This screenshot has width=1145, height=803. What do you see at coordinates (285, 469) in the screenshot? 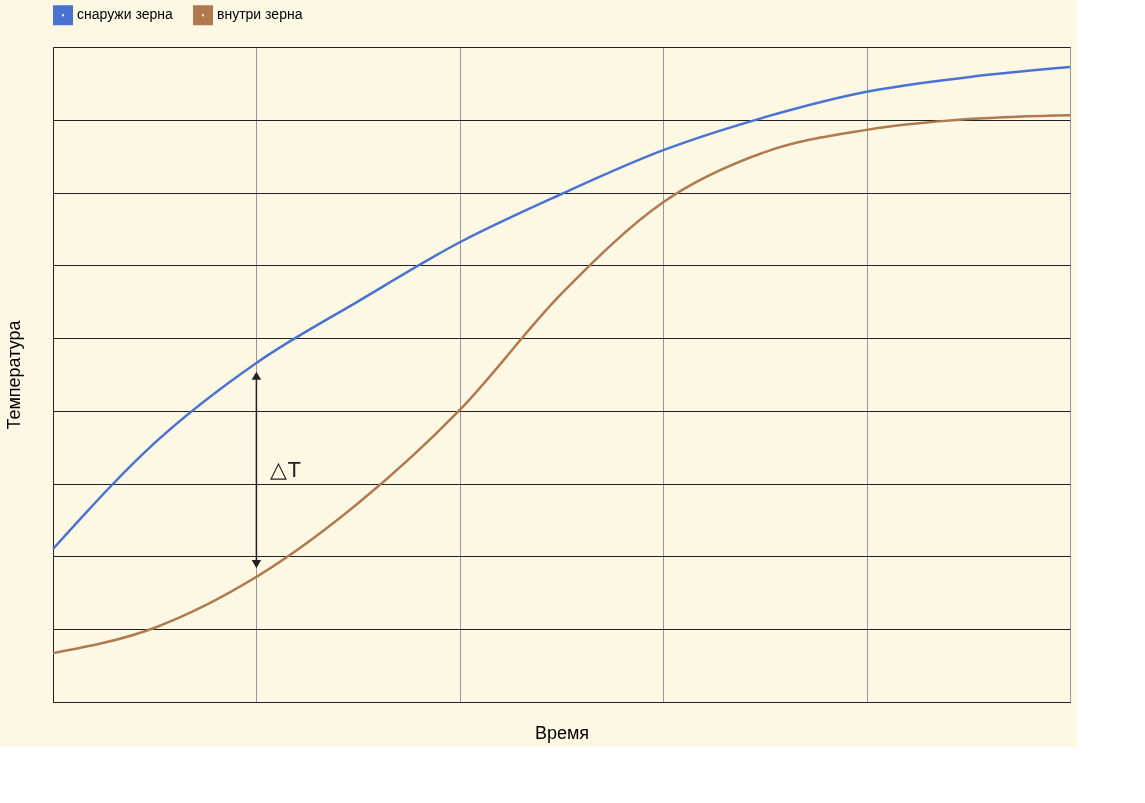
I see `annotation: △T` at bounding box center [285, 469].